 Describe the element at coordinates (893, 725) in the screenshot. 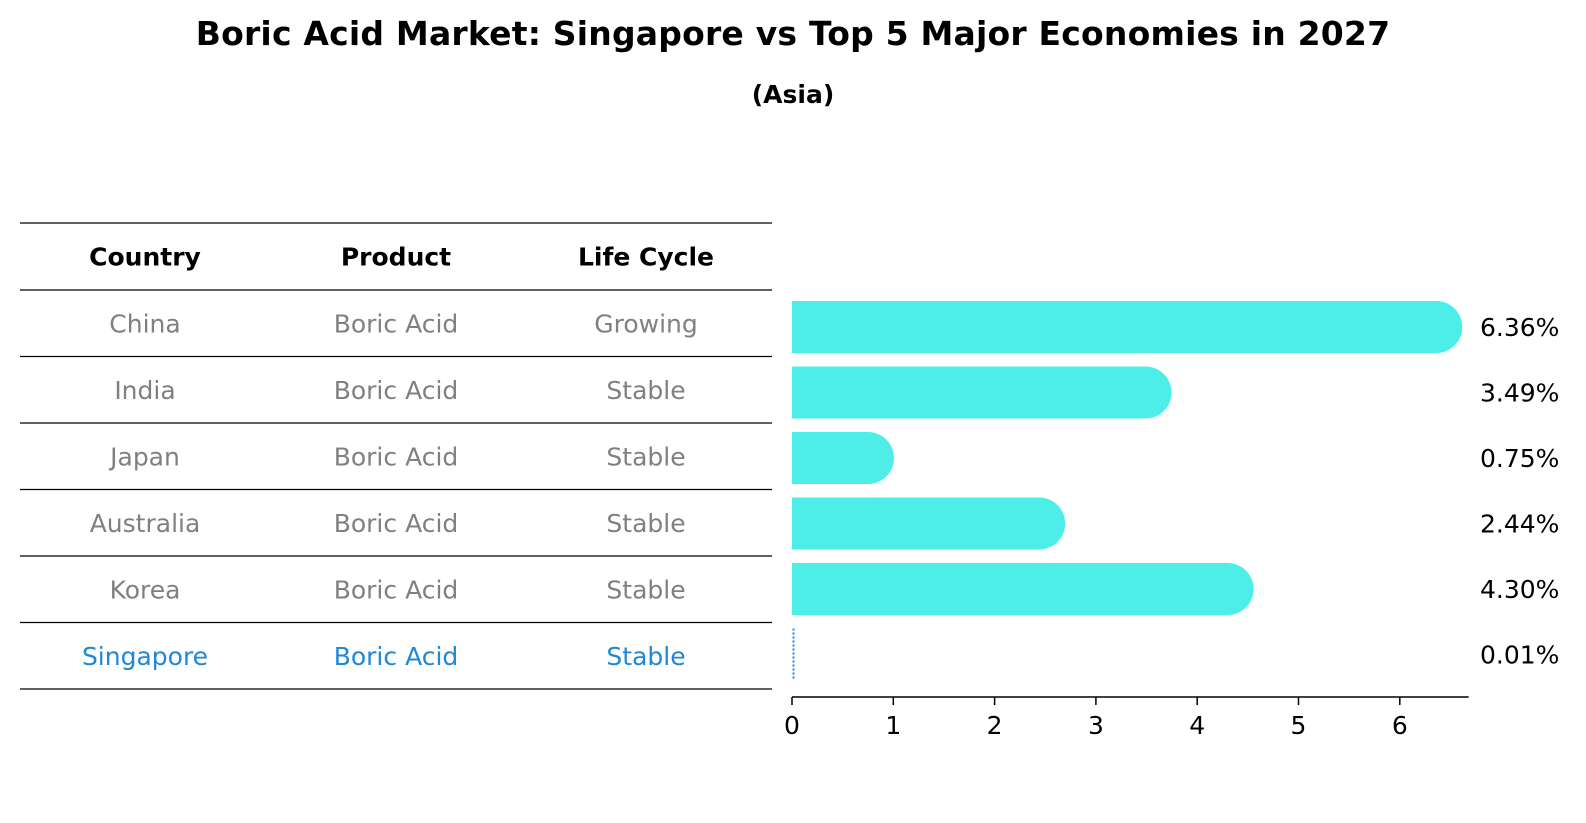

I see `x-tick-label: 1` at that location.